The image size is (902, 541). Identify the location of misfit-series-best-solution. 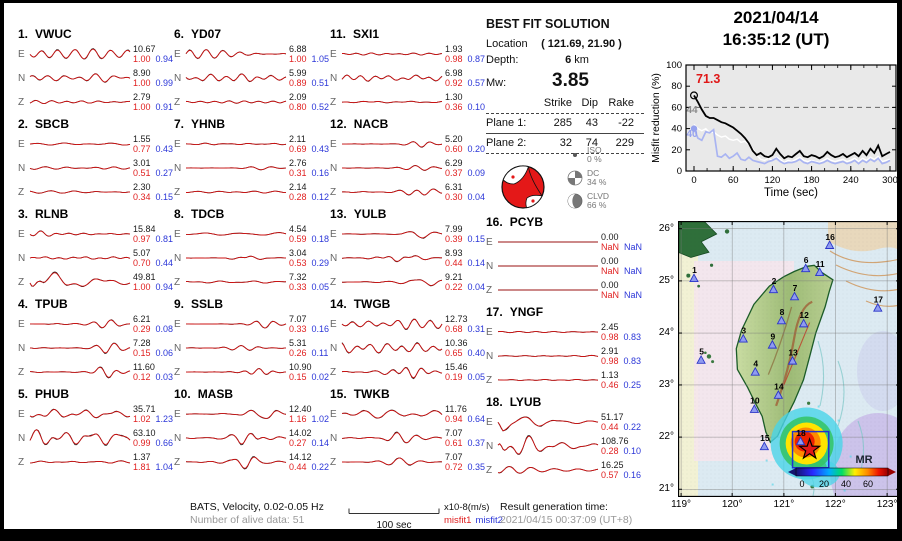
(792, 127).